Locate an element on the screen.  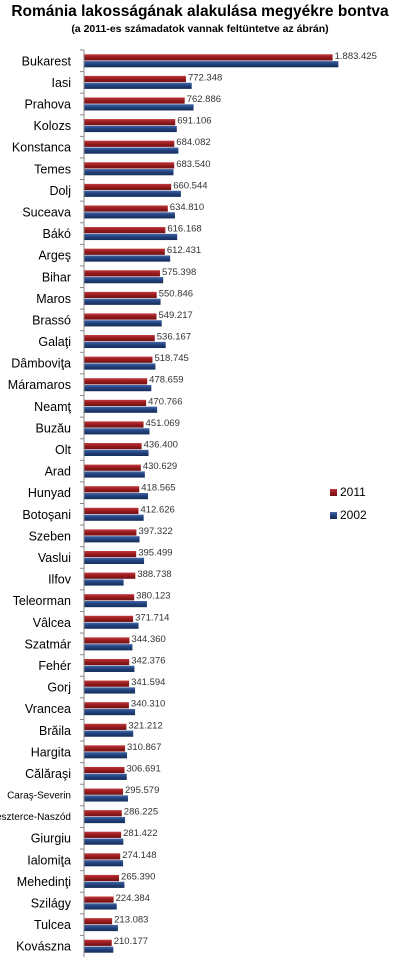
category-label: Prahova is located at coordinates (47, 104).